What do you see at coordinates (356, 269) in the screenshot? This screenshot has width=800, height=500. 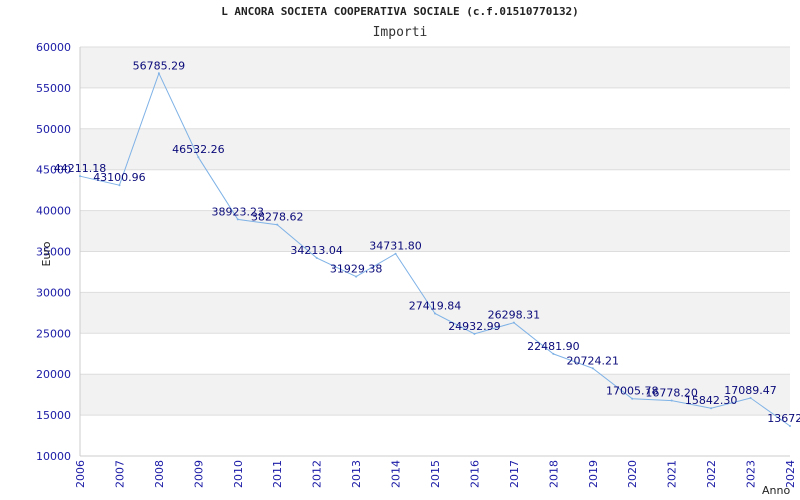 I see `data-label: 31929.38` at bounding box center [356, 269].